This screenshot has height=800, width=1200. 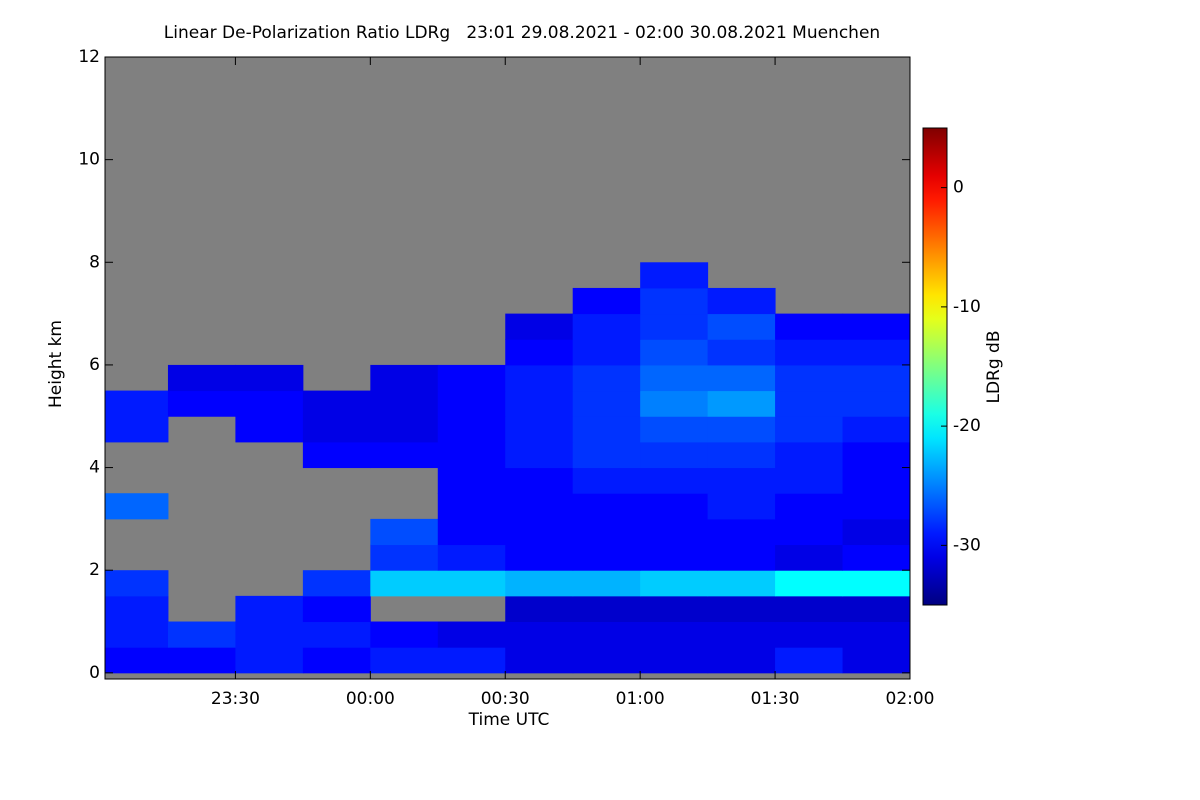 I want to click on y-tick-label: 2, so click(x=94, y=570).